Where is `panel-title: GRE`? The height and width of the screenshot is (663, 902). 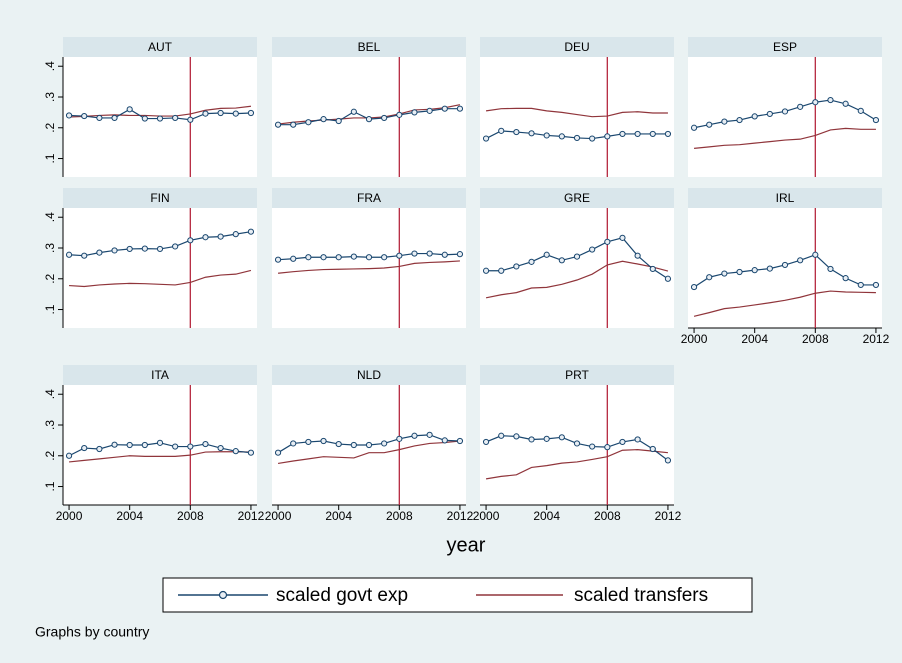
panel-title: GRE is located at coordinates (577, 198).